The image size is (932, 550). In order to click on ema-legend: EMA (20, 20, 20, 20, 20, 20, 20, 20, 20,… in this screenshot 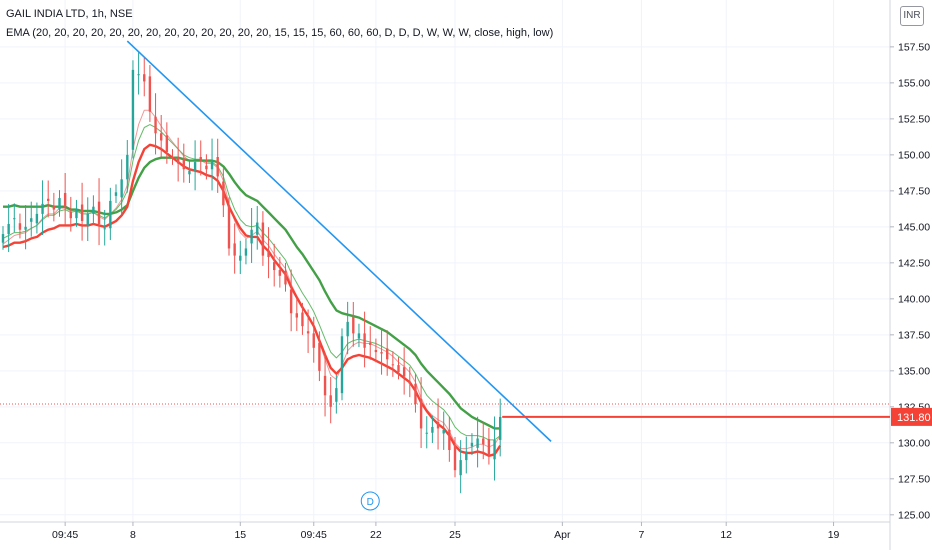, I will do `click(280, 33)`.